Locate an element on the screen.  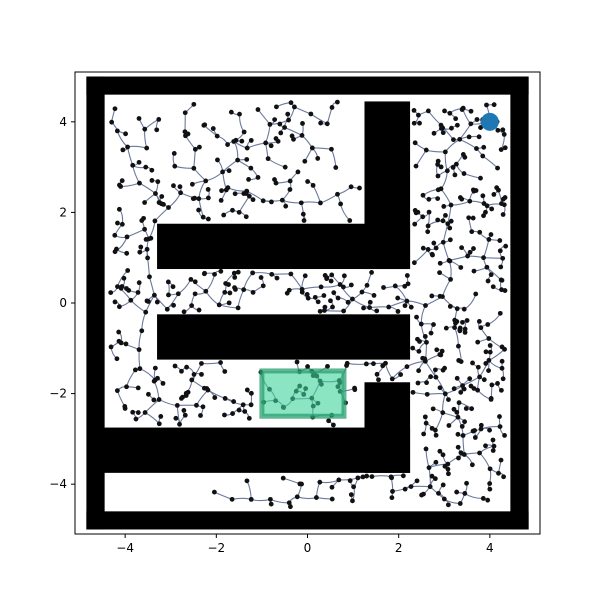
x-tick-label: −2 is located at coordinates (216, 548).